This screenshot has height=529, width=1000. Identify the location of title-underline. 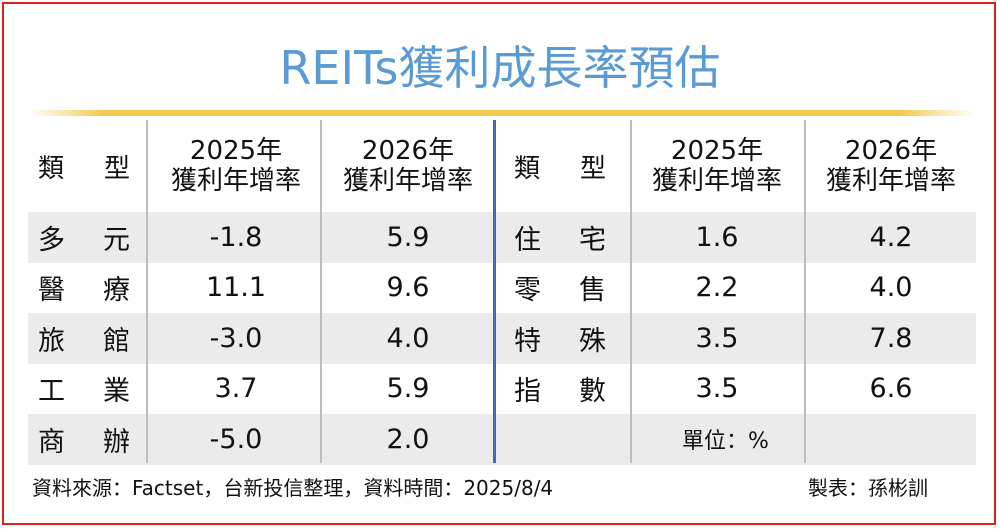
(502, 113).